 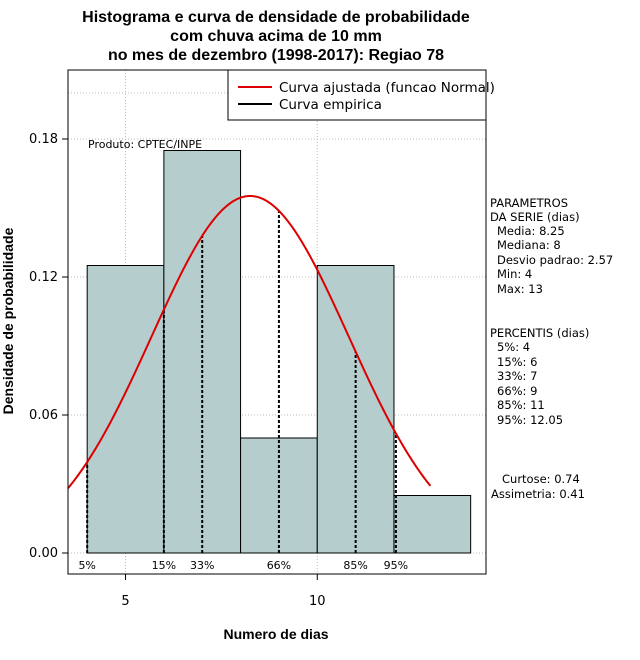 I want to click on percentil-85: 85%: 11, so click(x=521, y=405).